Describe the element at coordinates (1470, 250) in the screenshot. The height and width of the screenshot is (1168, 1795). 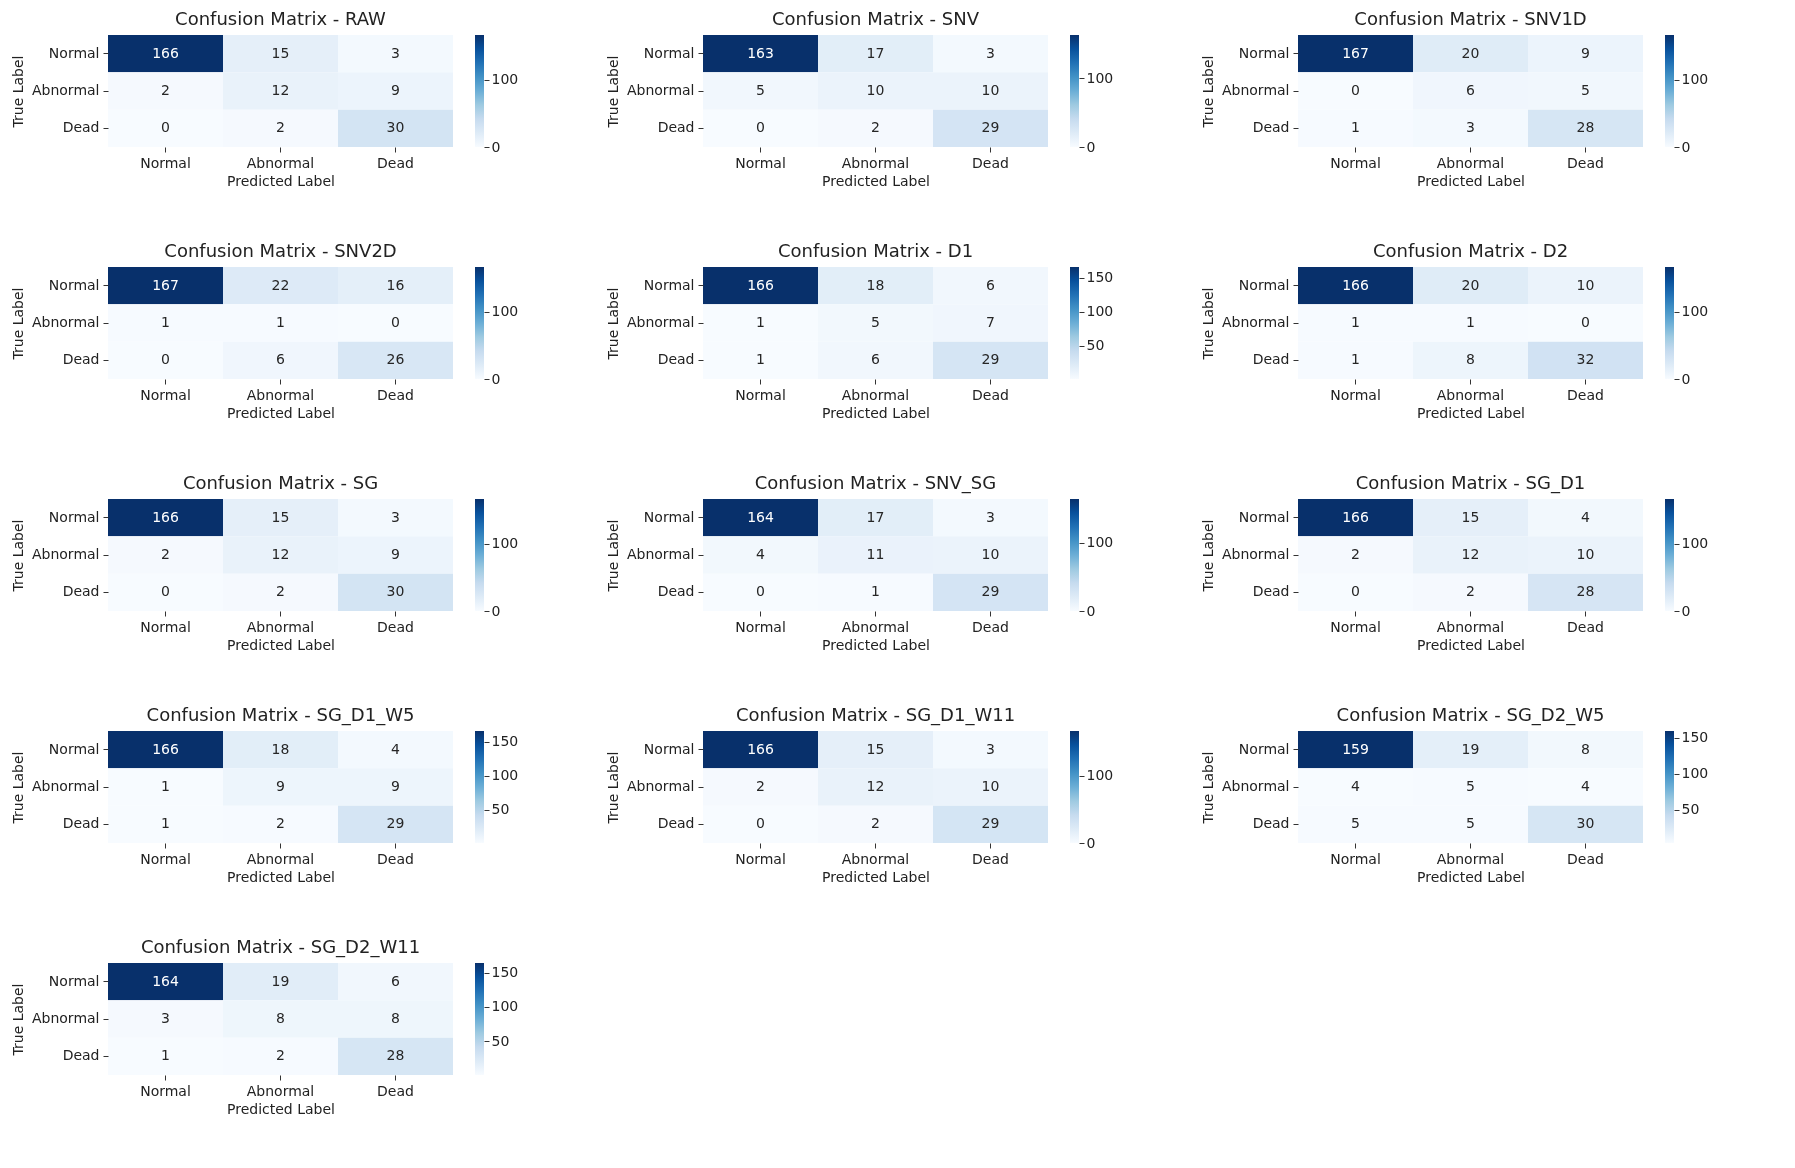
I see `chart-title: Confusion Matrix - D2` at that location.